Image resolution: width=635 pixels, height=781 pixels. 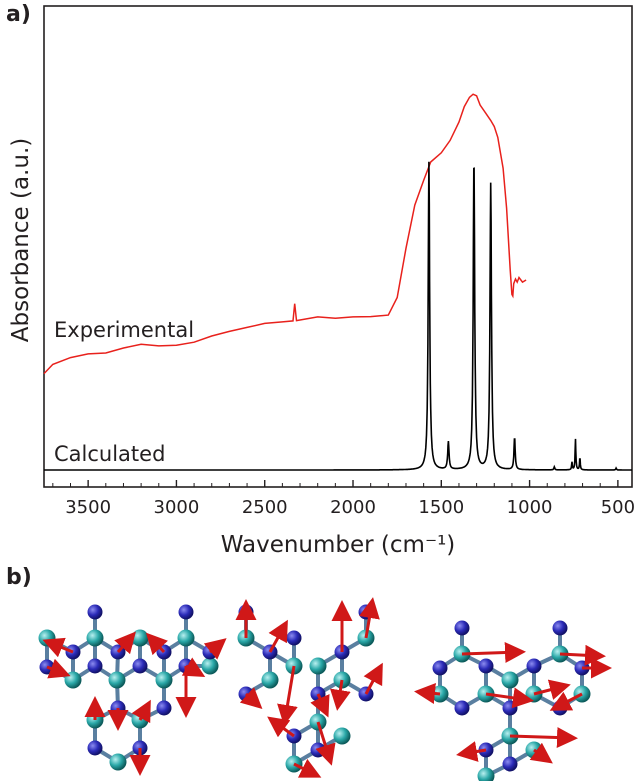 I want to click on panel-label-a: a), so click(x=18, y=14).